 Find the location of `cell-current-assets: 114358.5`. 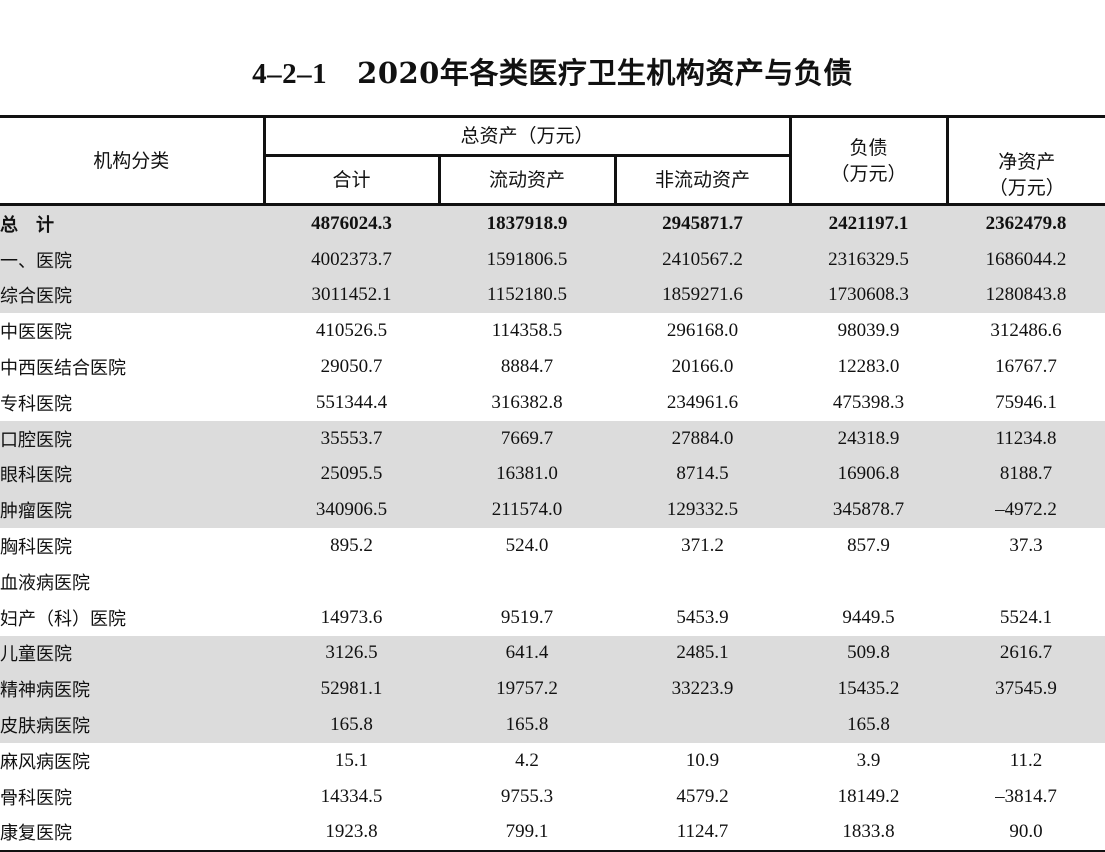

cell-current-assets: 114358.5 is located at coordinates (527, 331).